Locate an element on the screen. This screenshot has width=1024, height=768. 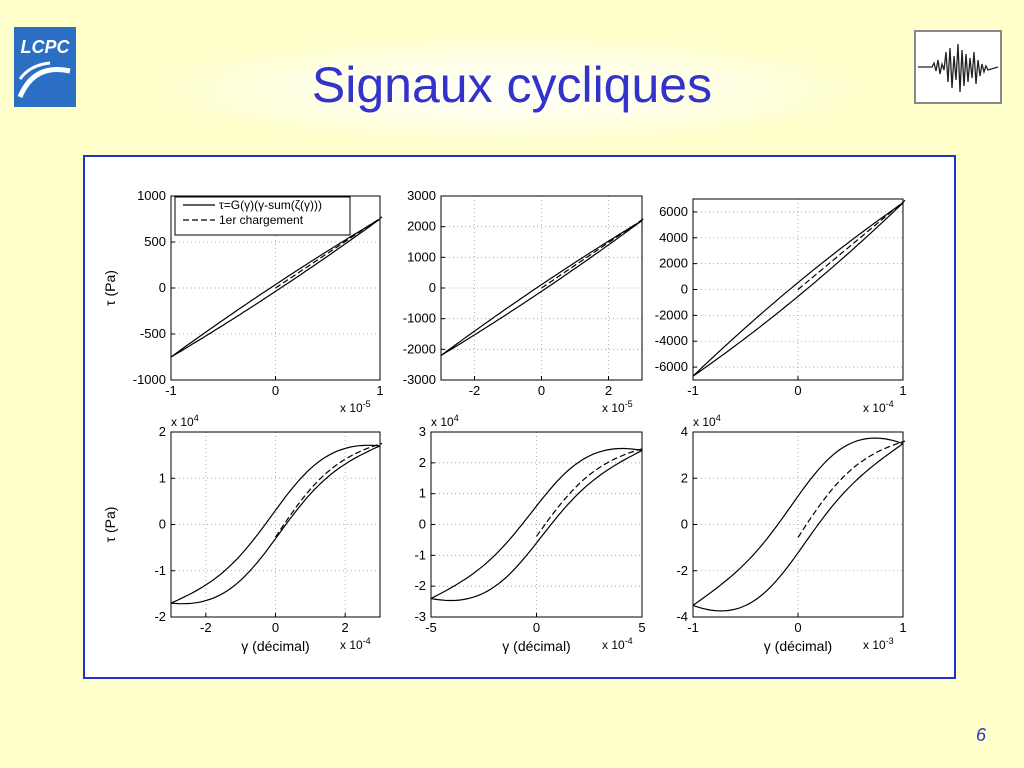
y-tick-label: -4 is located at coordinates (682, 616).